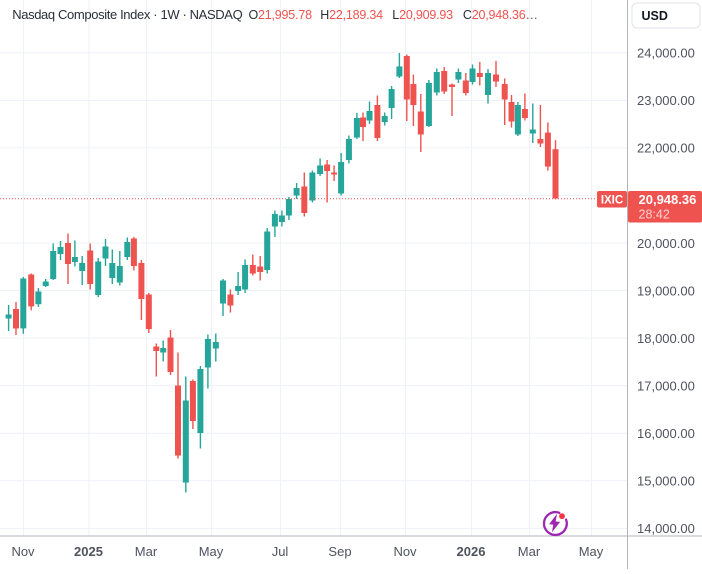 The width and height of the screenshot is (702, 574). What do you see at coordinates (655, 16) in the screenshot?
I see `svg-text: USD` at bounding box center [655, 16].